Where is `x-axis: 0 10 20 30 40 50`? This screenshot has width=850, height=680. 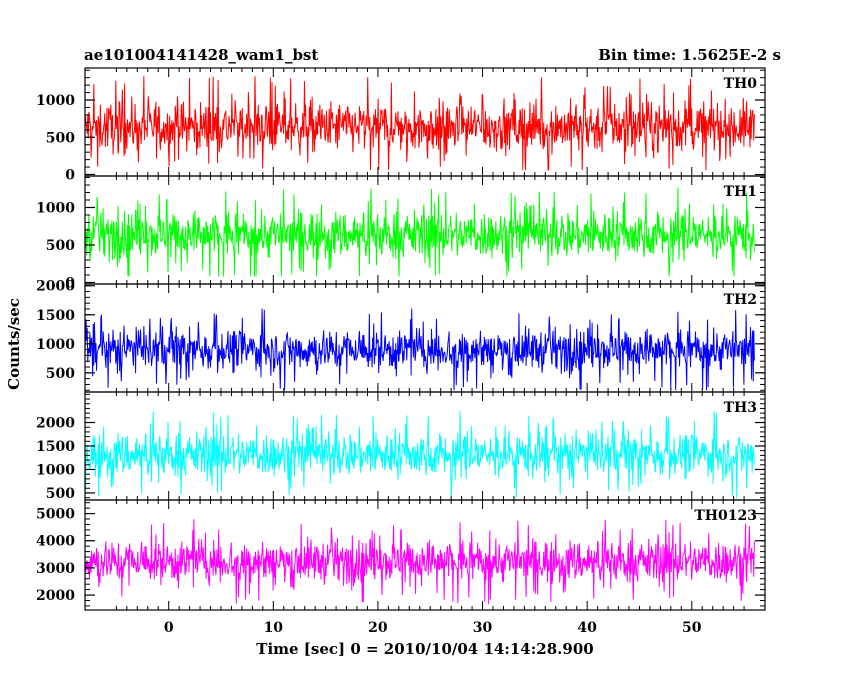 x-axis: 0 10 20 30 40 50 is located at coordinates (433, 628).